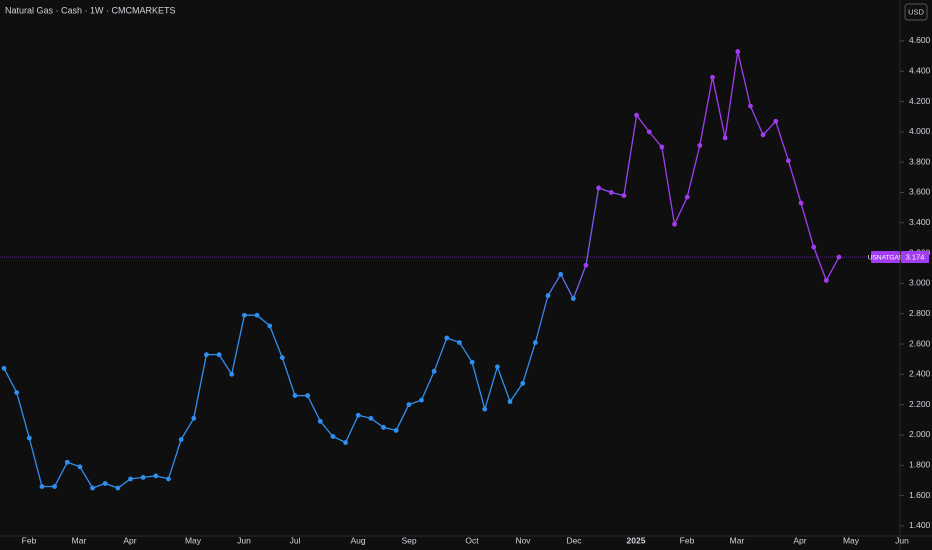 This screenshot has width=932, height=550. I want to click on y-tick-label: 1.800, so click(920, 465).